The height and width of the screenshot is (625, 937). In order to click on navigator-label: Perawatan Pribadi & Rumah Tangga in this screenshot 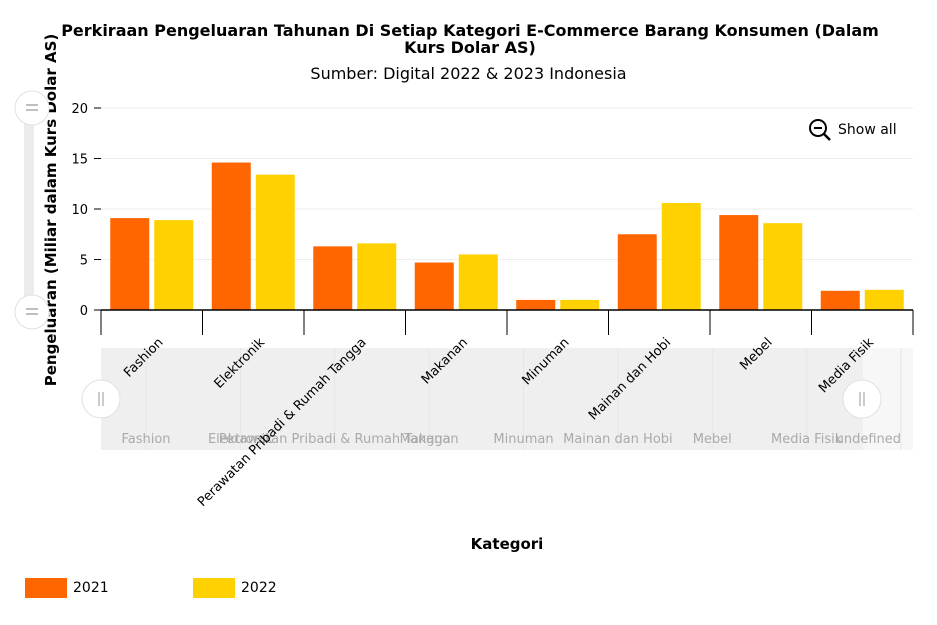, I will do `click(335, 439)`.